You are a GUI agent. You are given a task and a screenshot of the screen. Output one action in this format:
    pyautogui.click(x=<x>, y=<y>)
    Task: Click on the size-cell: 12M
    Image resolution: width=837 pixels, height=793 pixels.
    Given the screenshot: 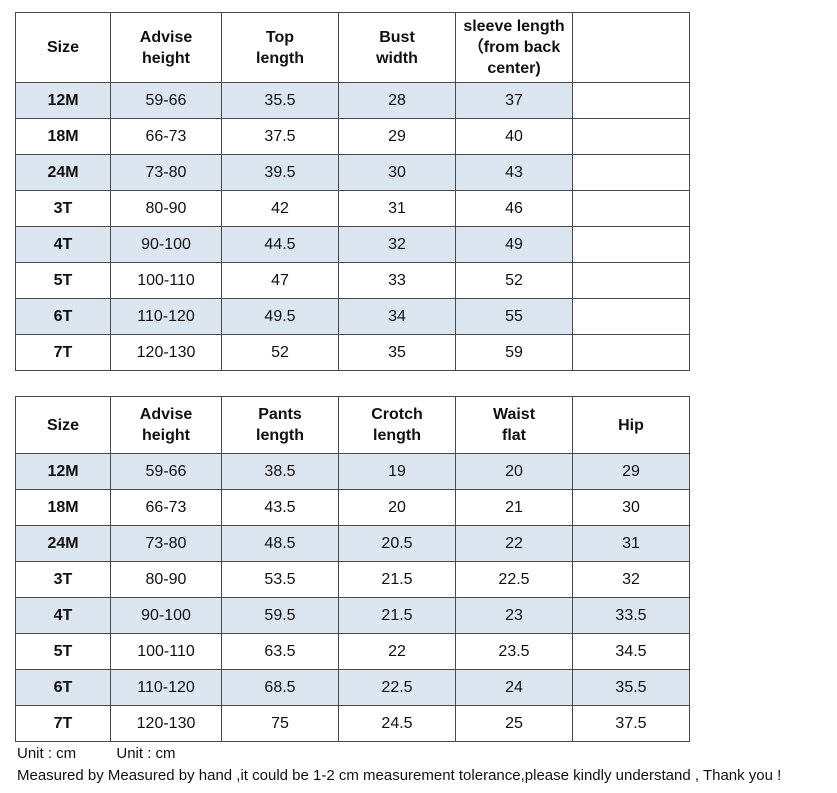 What is the action you would take?
    pyautogui.click(x=63, y=100)
    